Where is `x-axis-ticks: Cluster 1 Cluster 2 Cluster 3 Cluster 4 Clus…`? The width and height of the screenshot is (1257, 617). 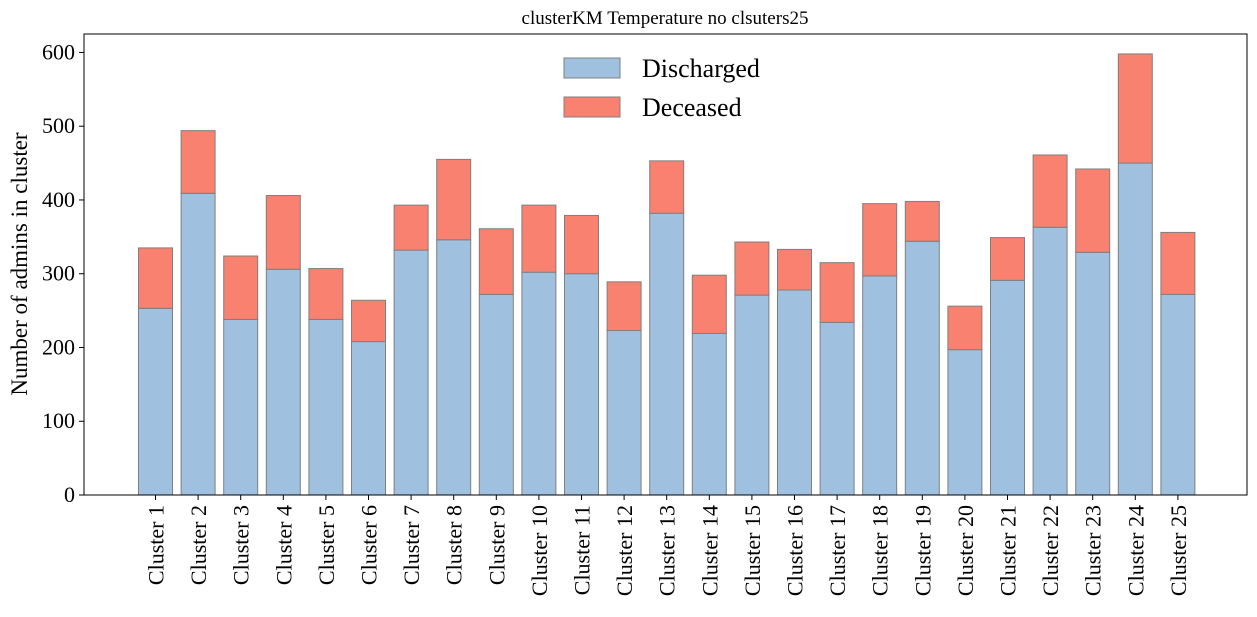 x-axis-ticks: Cluster 1 Cluster 2 Cluster 3 Cluster 4 Clus… is located at coordinates (667, 545).